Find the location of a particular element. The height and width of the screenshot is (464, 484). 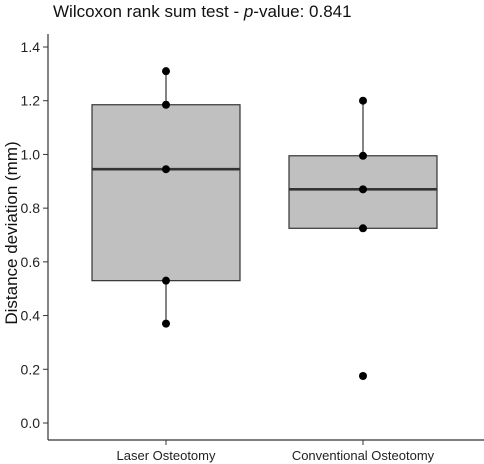

chart-title: Wilcoxon rank sum test - p-value: 0.841 is located at coordinates (202, 11).